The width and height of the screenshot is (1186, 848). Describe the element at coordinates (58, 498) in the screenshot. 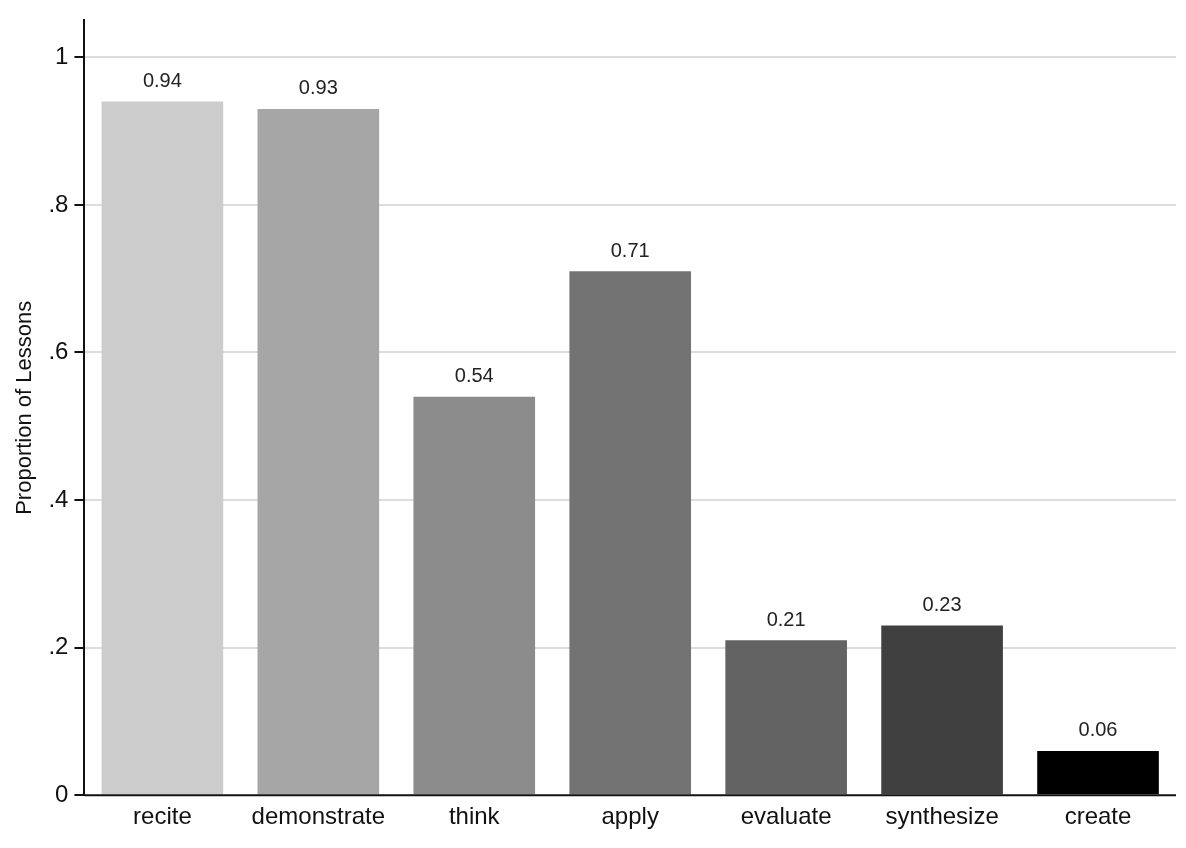

I see `y-tick-label: .4` at that location.